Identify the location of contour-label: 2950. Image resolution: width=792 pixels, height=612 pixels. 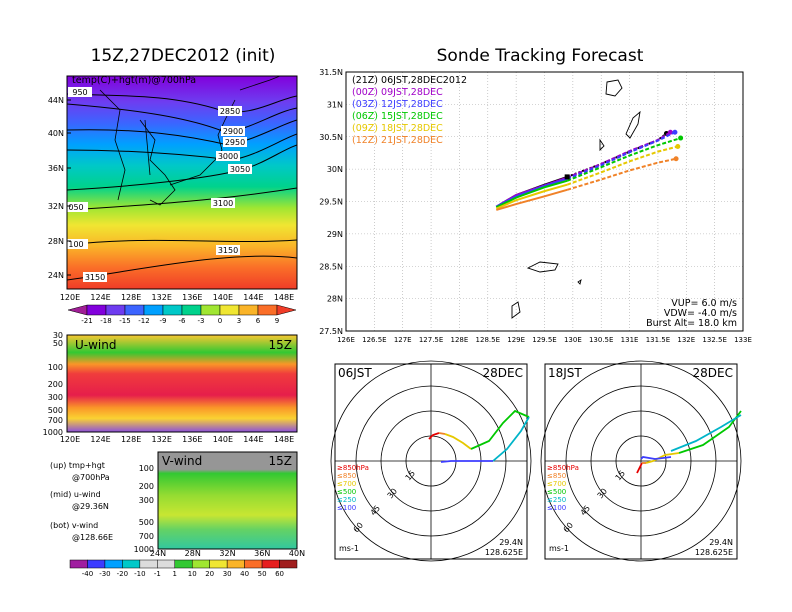
(235, 142).